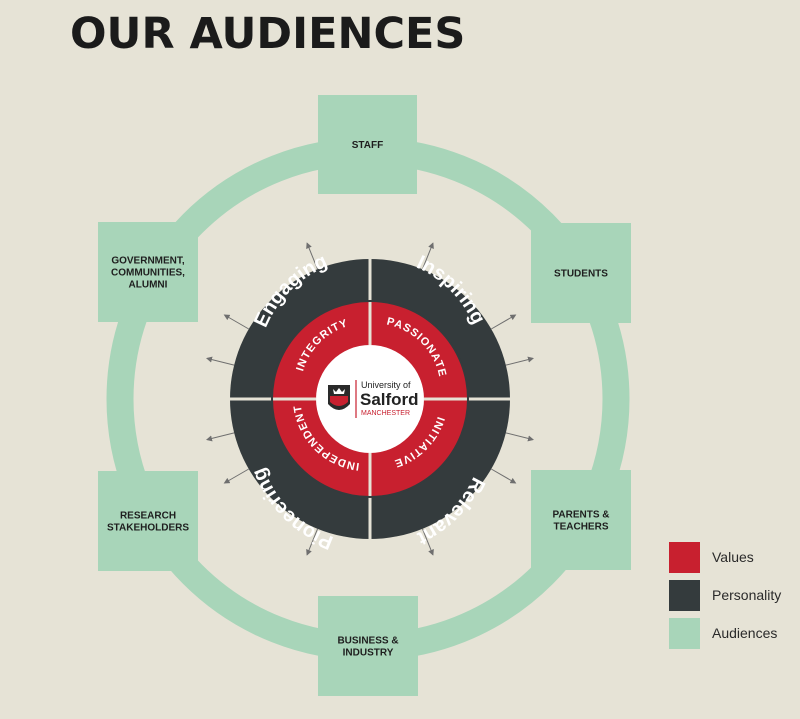 This screenshot has height=719, width=800. Describe the element at coordinates (386, 385) in the screenshot. I see `logo-line1: University of` at that location.